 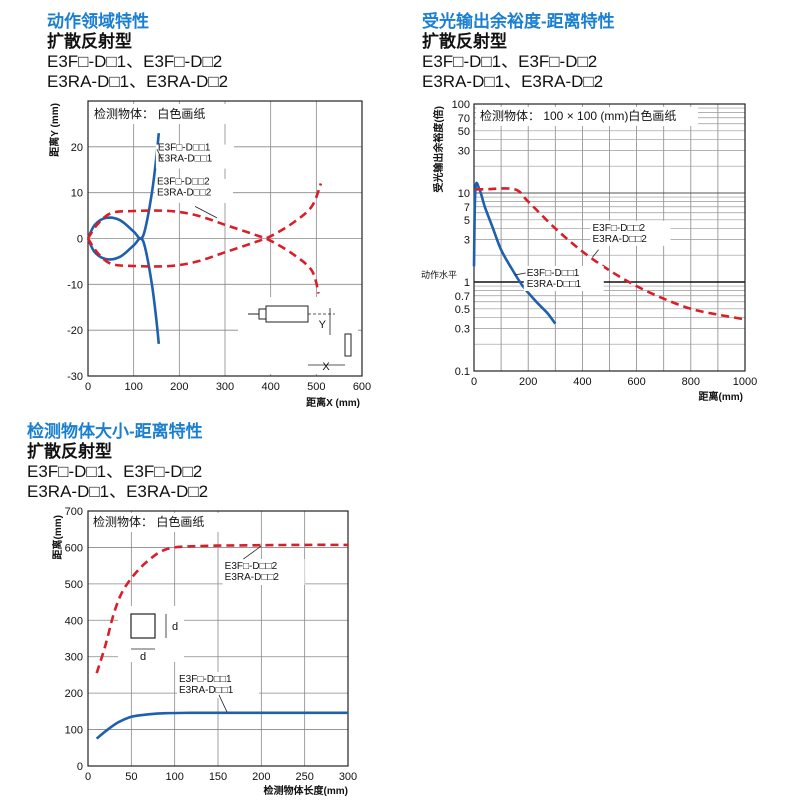 What do you see at coordinates (206, 212) in the screenshot?
I see `chart1-series-2-leader` at bounding box center [206, 212].